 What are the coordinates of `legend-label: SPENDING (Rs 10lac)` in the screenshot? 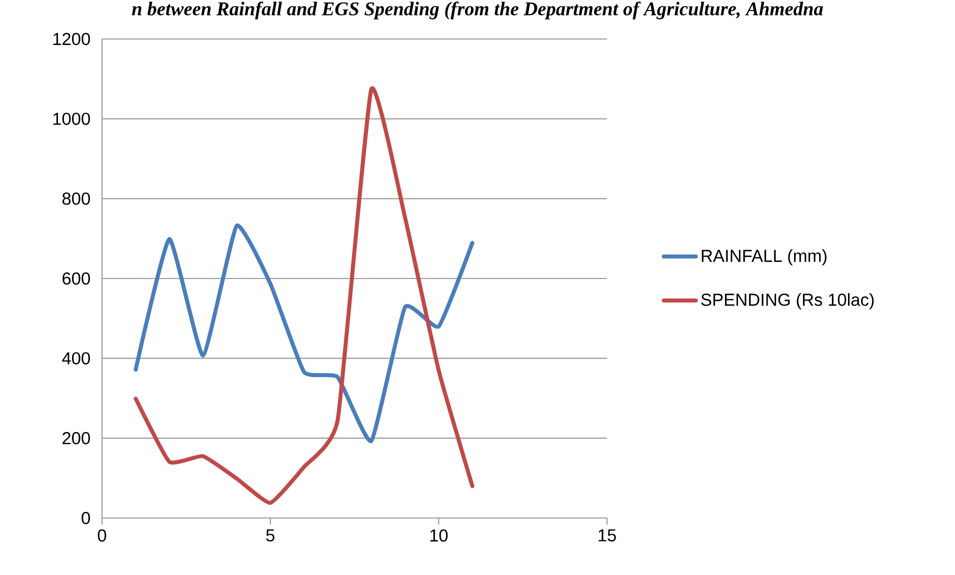 It's located at (787, 301).